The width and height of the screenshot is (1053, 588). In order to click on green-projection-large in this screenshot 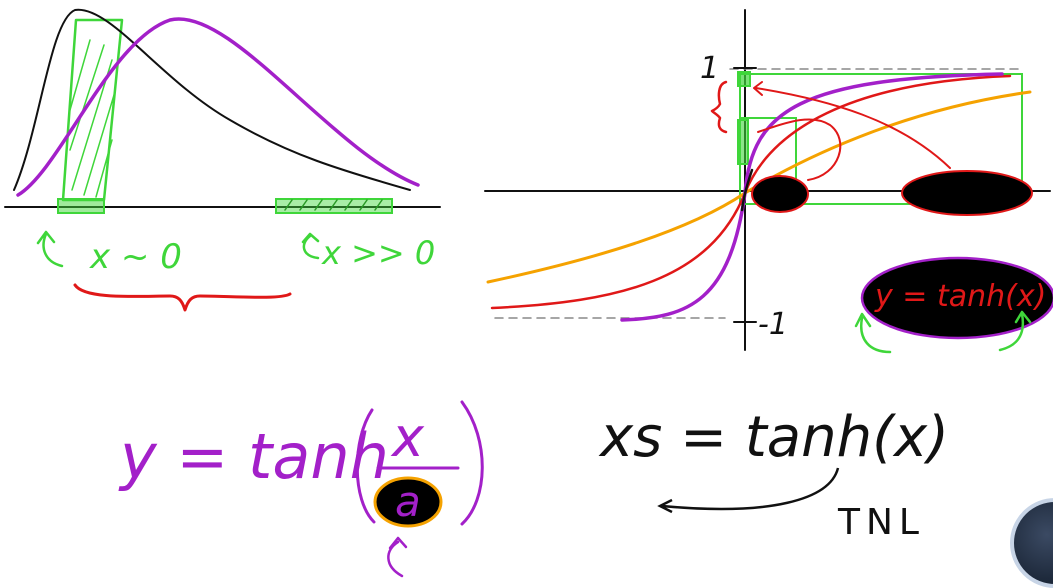, I will do `click(881, 139)`.